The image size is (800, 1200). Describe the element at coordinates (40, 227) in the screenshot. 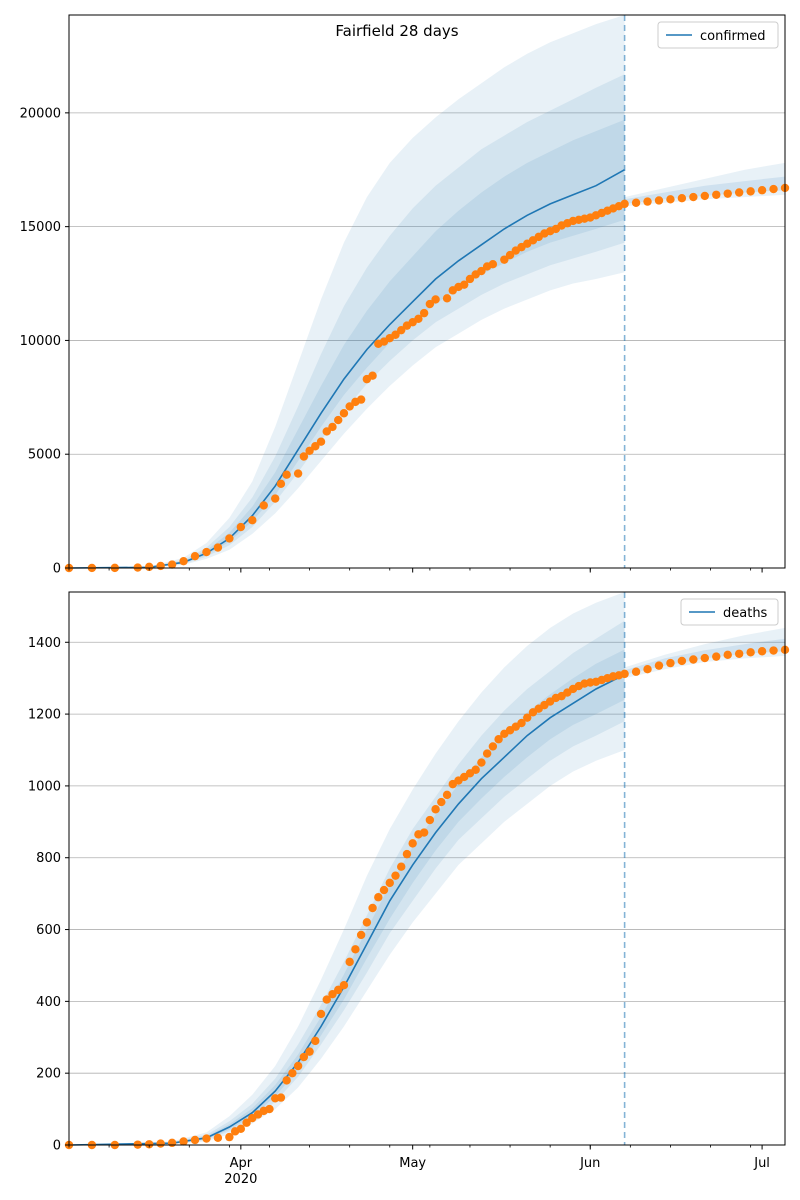

I see `y-tick-label: 15000` at that location.